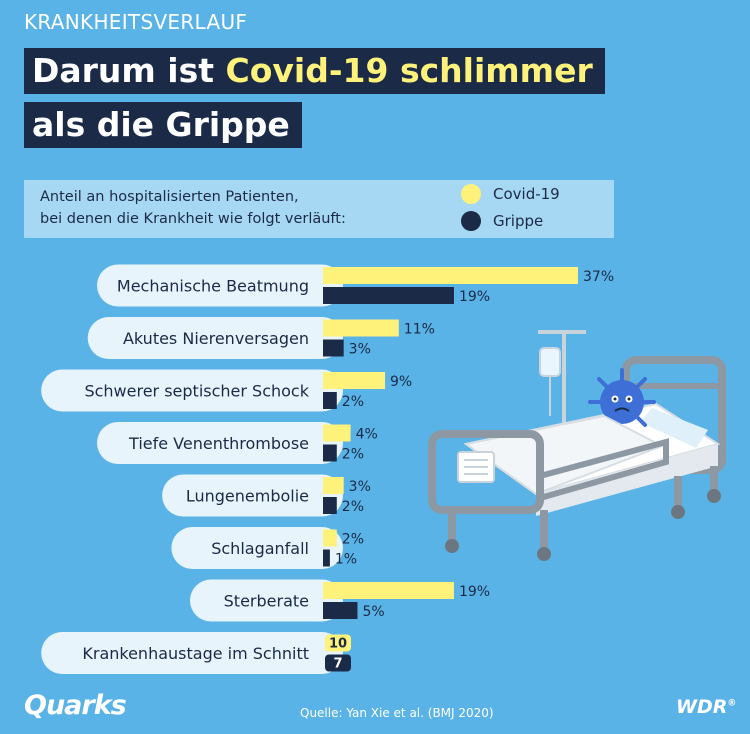  Describe the element at coordinates (136, 22) in the screenshot. I see `kicker: KRANKHEITSVERLAUF` at that location.